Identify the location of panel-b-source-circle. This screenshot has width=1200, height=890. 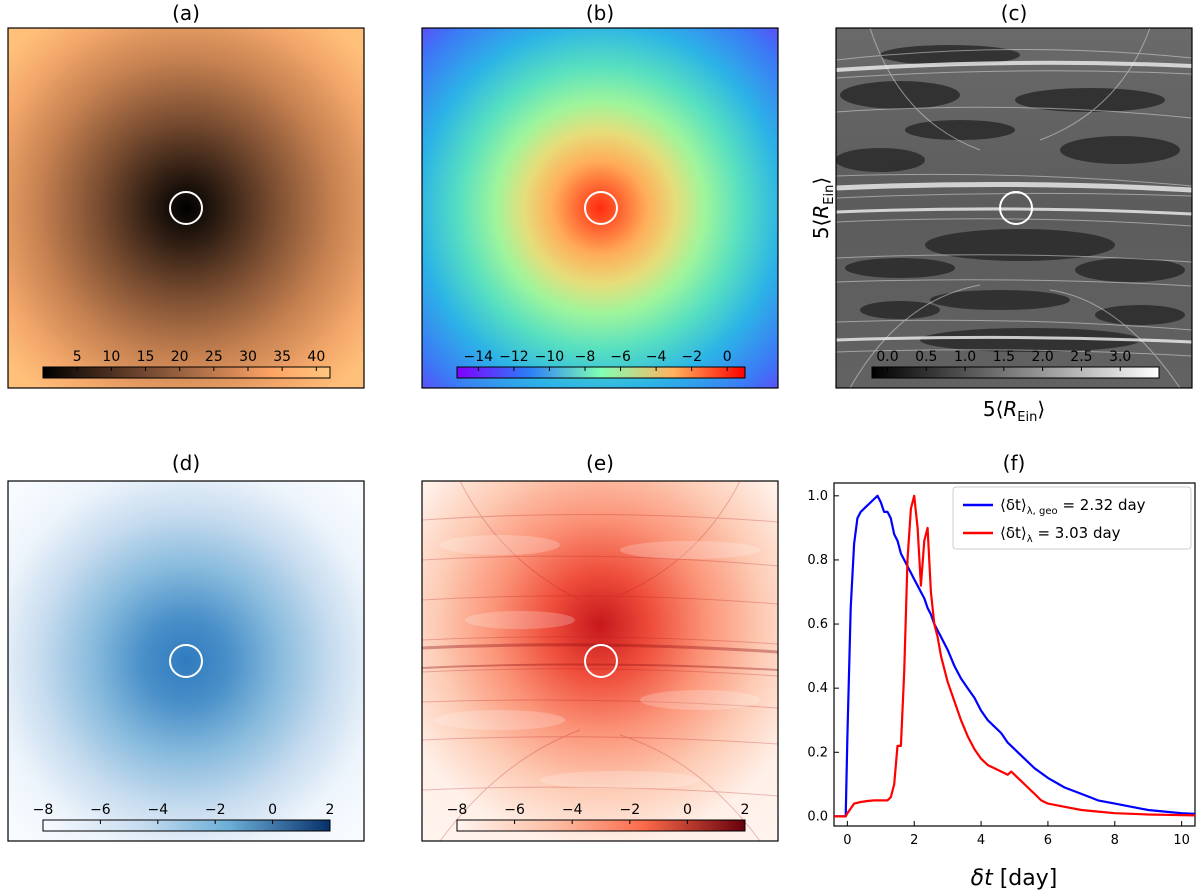
(601, 208).